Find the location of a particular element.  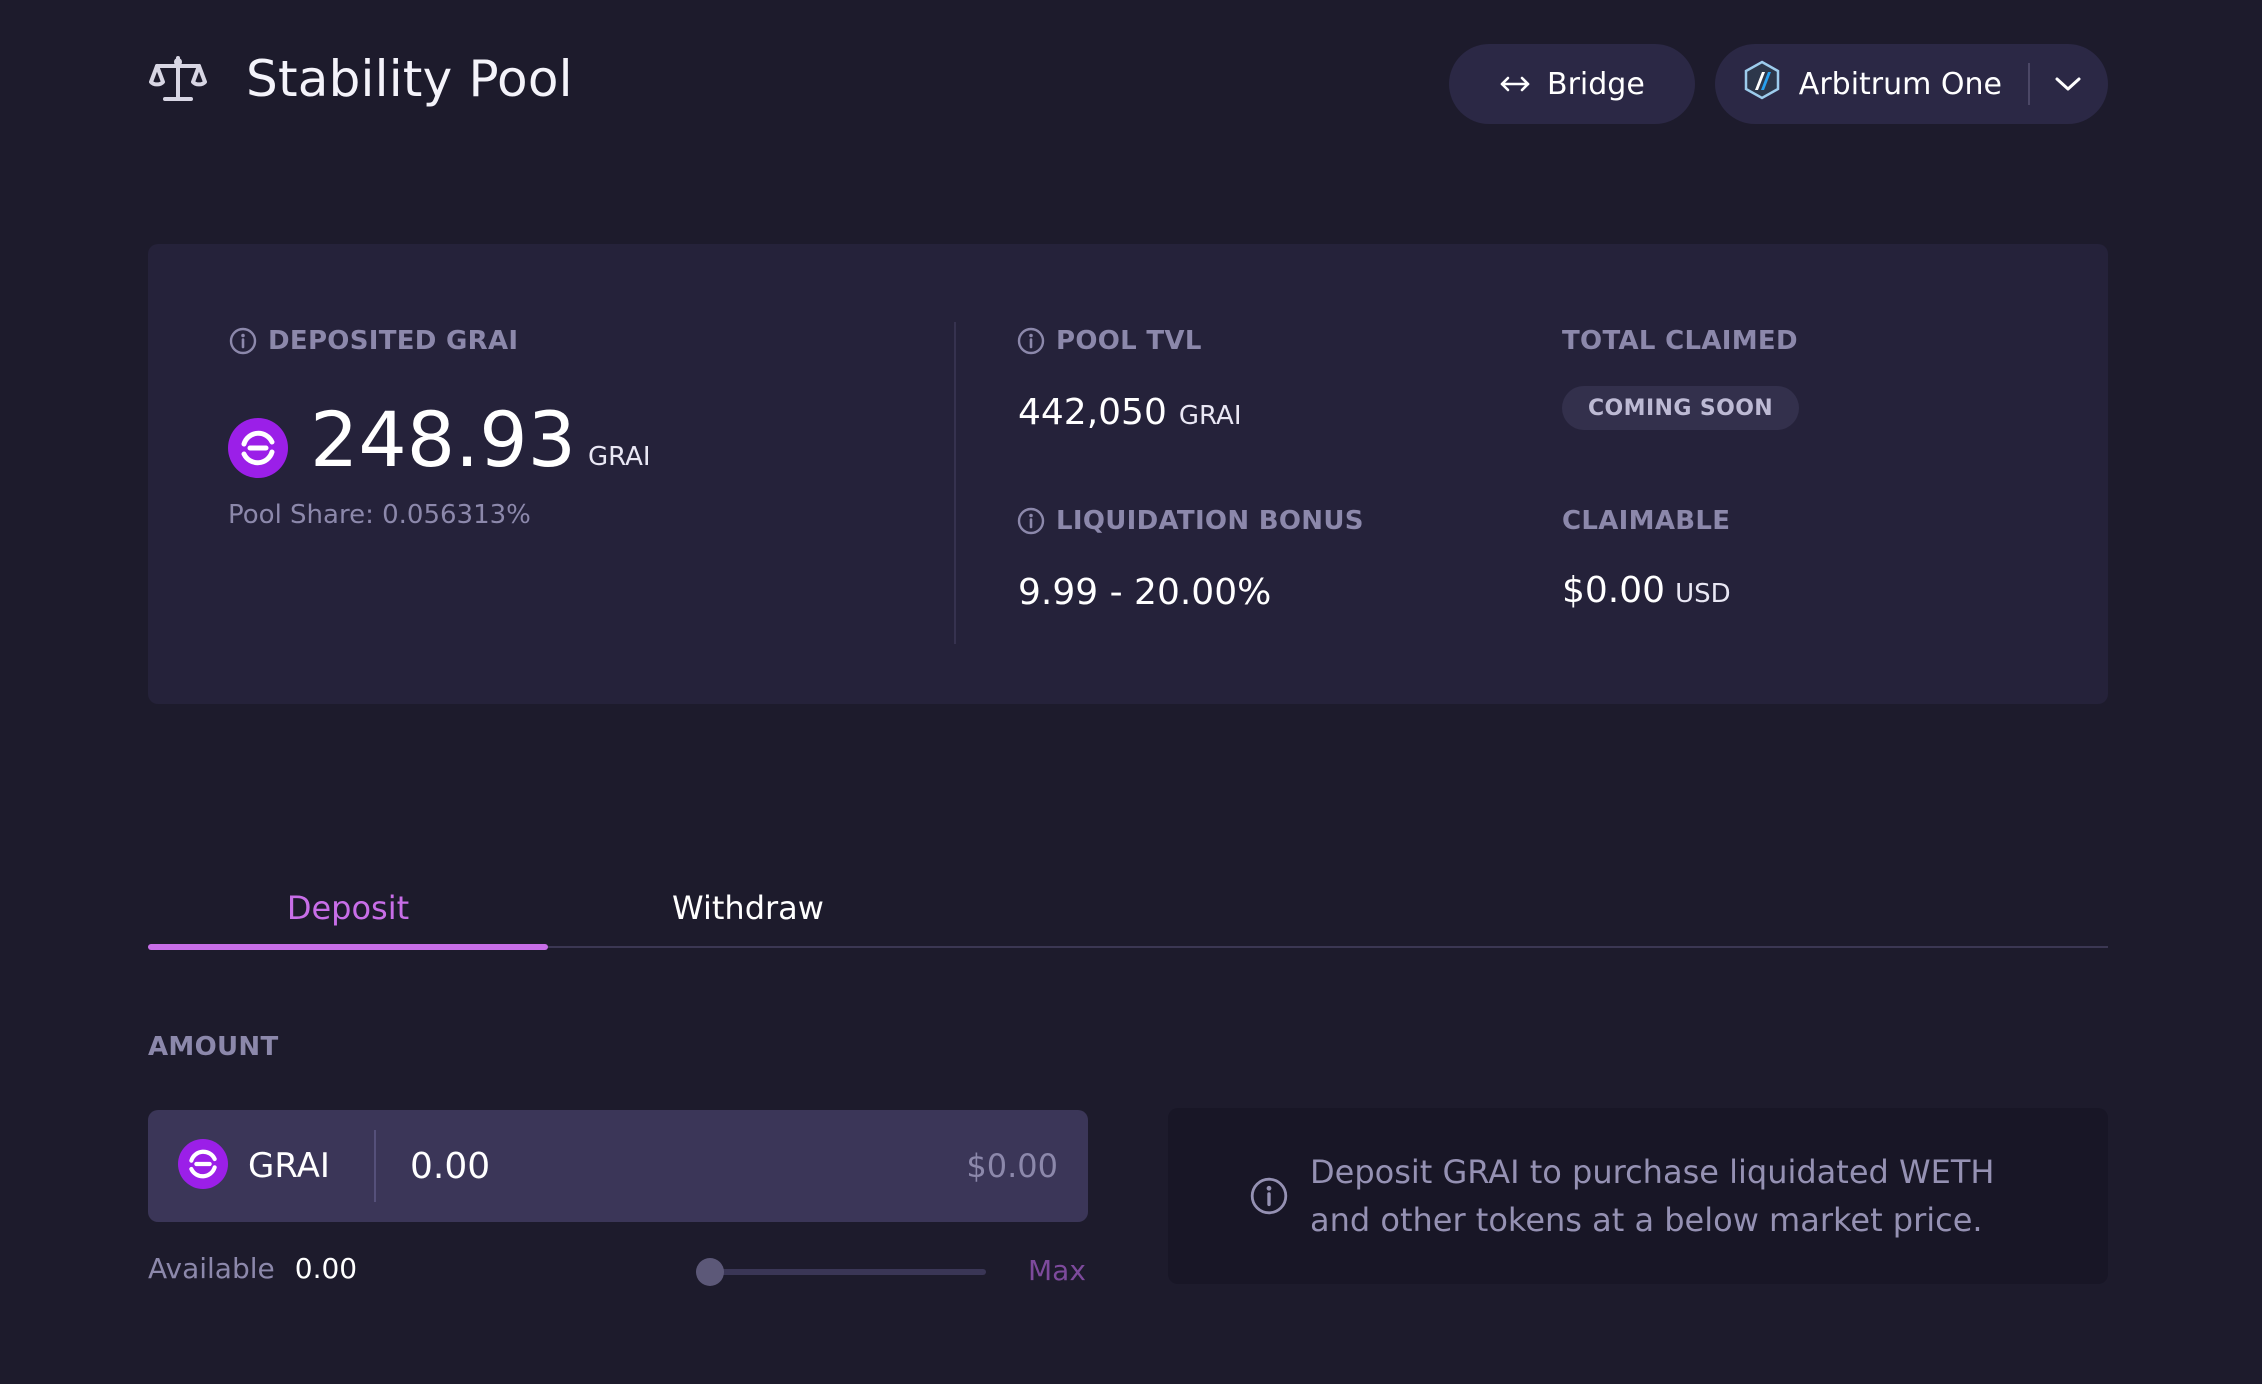

token-name: GRAI is located at coordinates (289, 1166).